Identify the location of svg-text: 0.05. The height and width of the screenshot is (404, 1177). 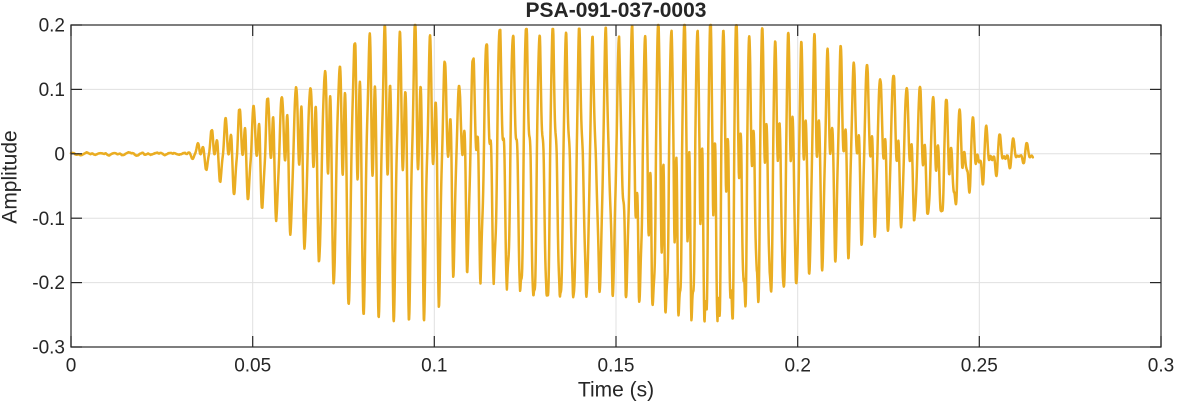
(252, 366).